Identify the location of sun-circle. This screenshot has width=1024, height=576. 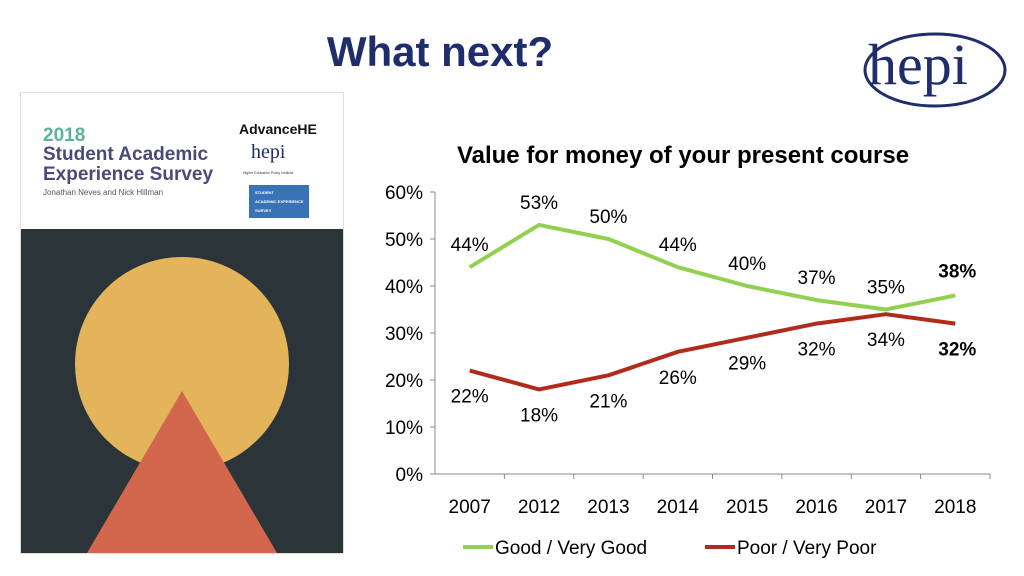
(182, 364).